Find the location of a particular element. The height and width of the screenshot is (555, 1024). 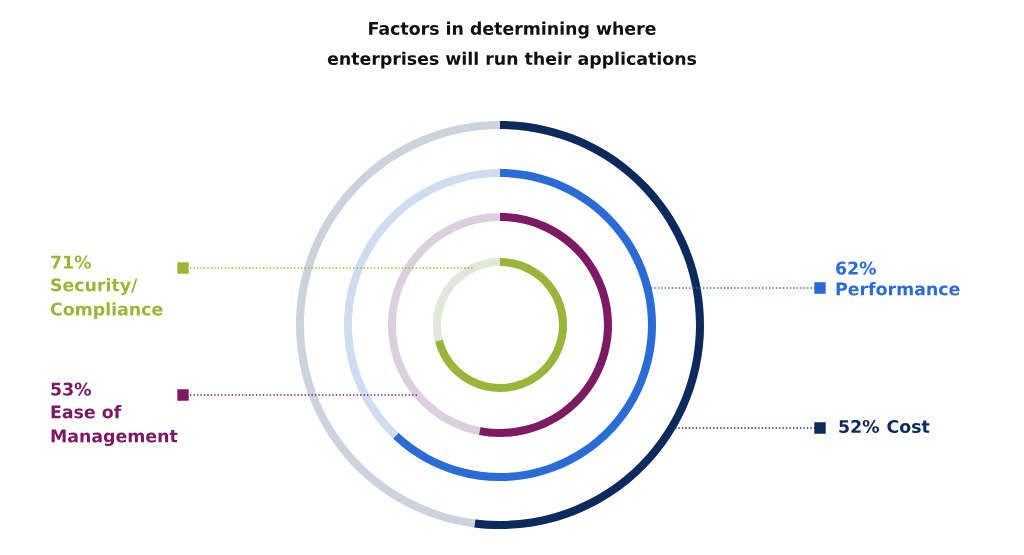

category-label: Performance is located at coordinates (898, 289).